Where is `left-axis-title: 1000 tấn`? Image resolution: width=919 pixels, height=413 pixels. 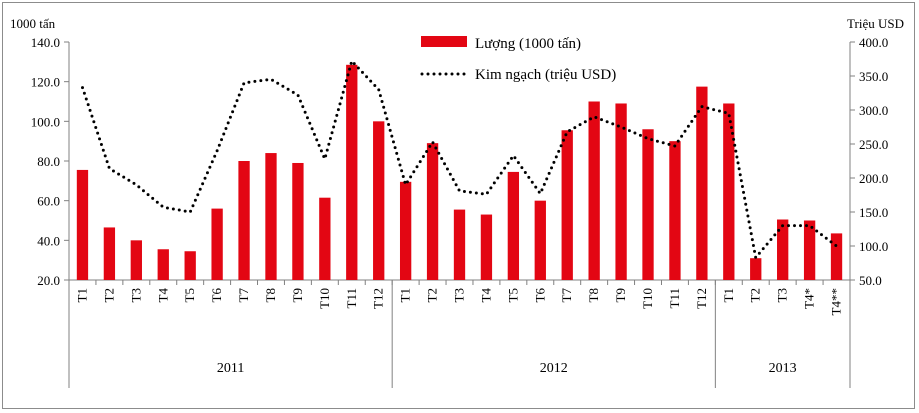
left-axis-title: 1000 tấn is located at coordinates (33, 23).